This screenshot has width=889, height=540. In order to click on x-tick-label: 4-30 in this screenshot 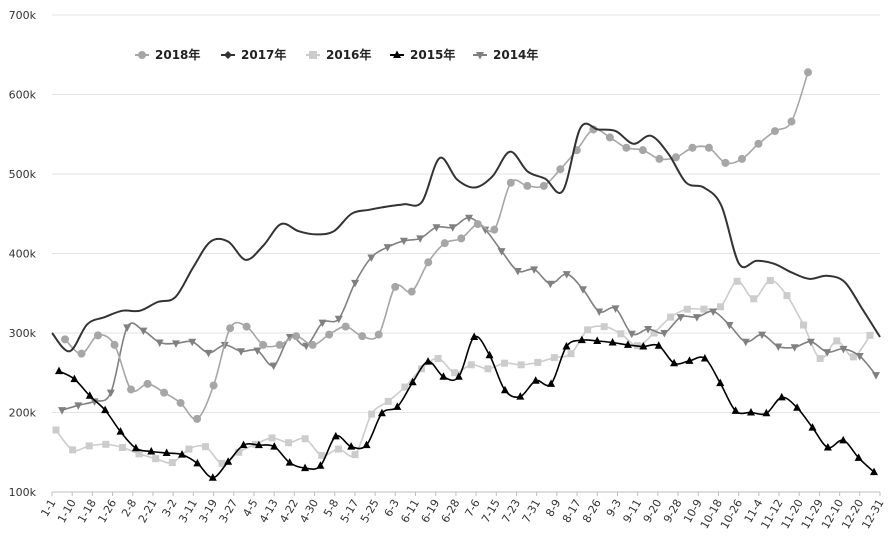, I will do `click(309, 511)`.